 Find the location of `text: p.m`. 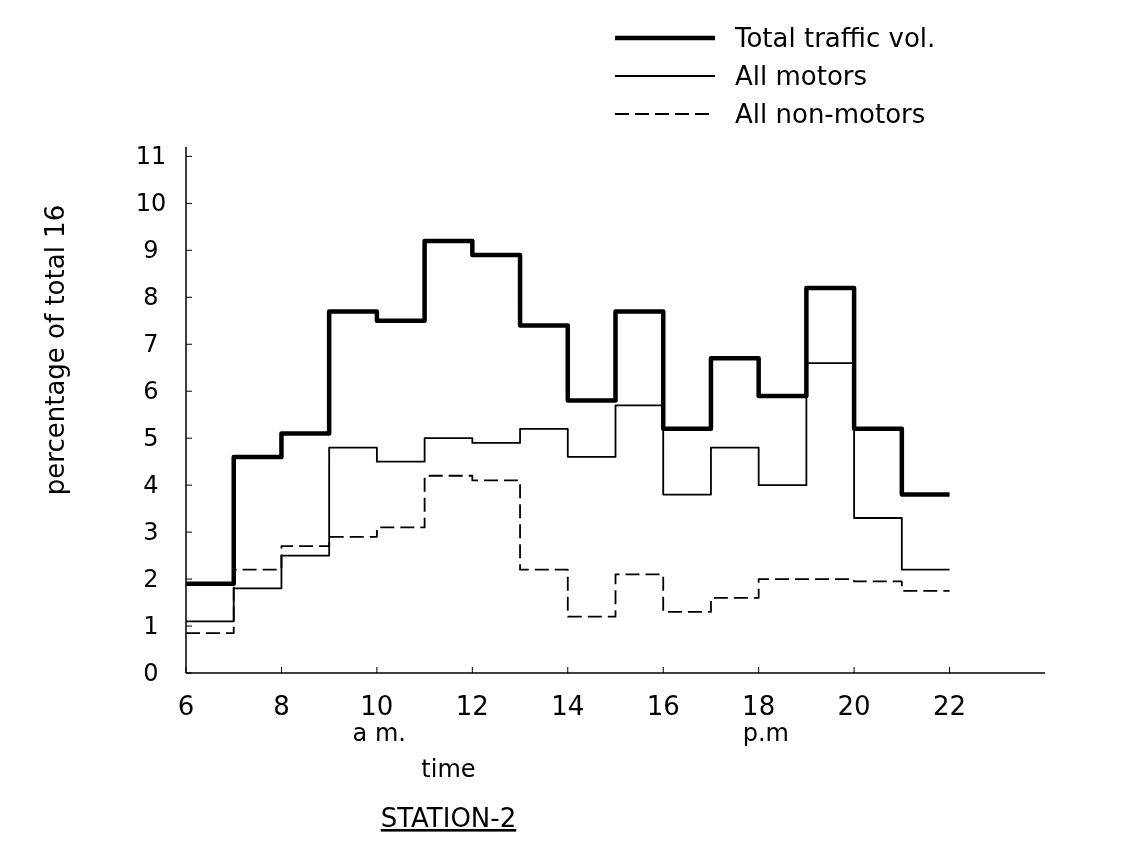

text: p.m is located at coordinates (765, 733).